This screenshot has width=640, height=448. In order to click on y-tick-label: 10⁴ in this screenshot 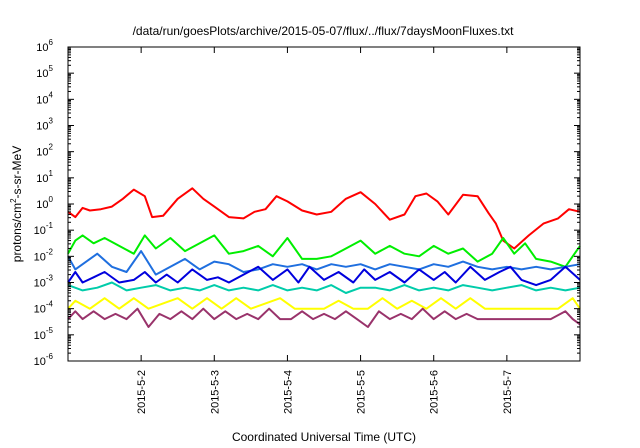, I will do `click(44, 98)`.